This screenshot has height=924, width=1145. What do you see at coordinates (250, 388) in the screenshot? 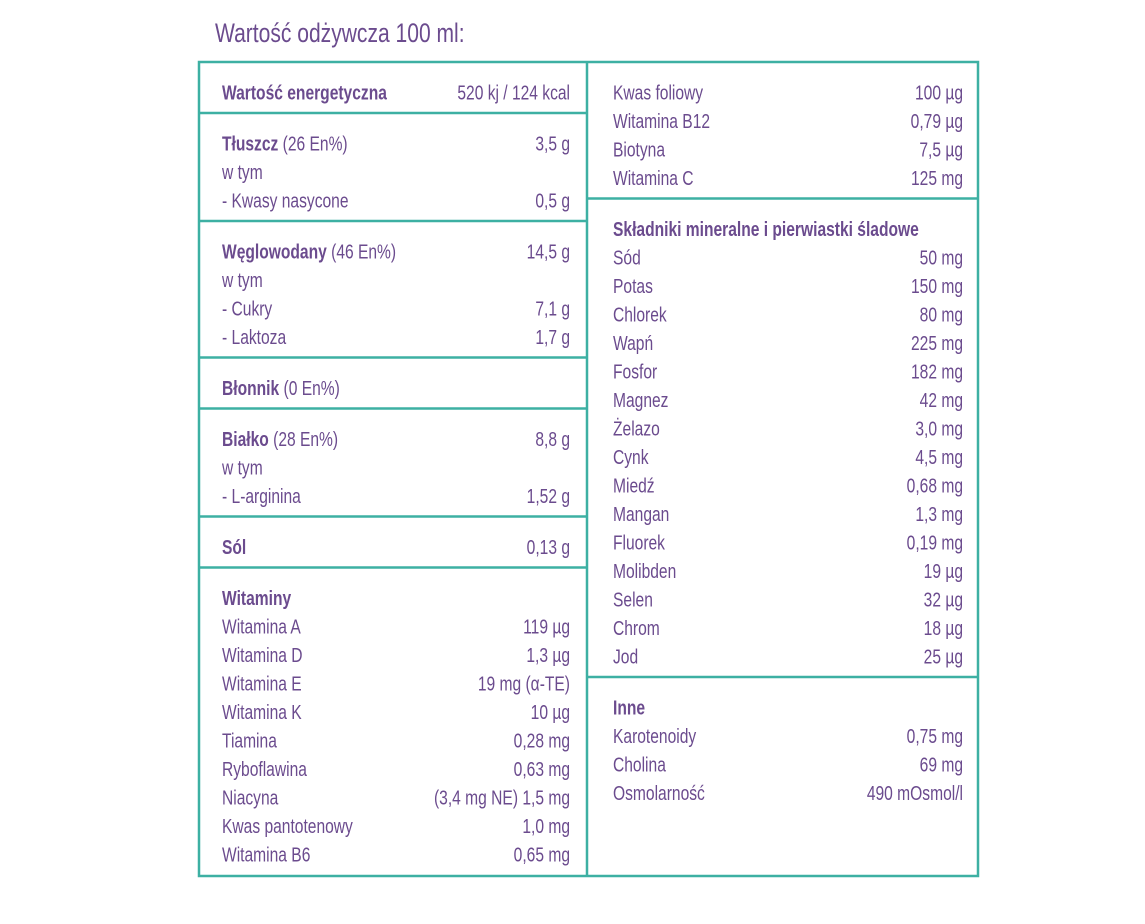
I see `heading-text: Błonnik` at bounding box center [250, 388].